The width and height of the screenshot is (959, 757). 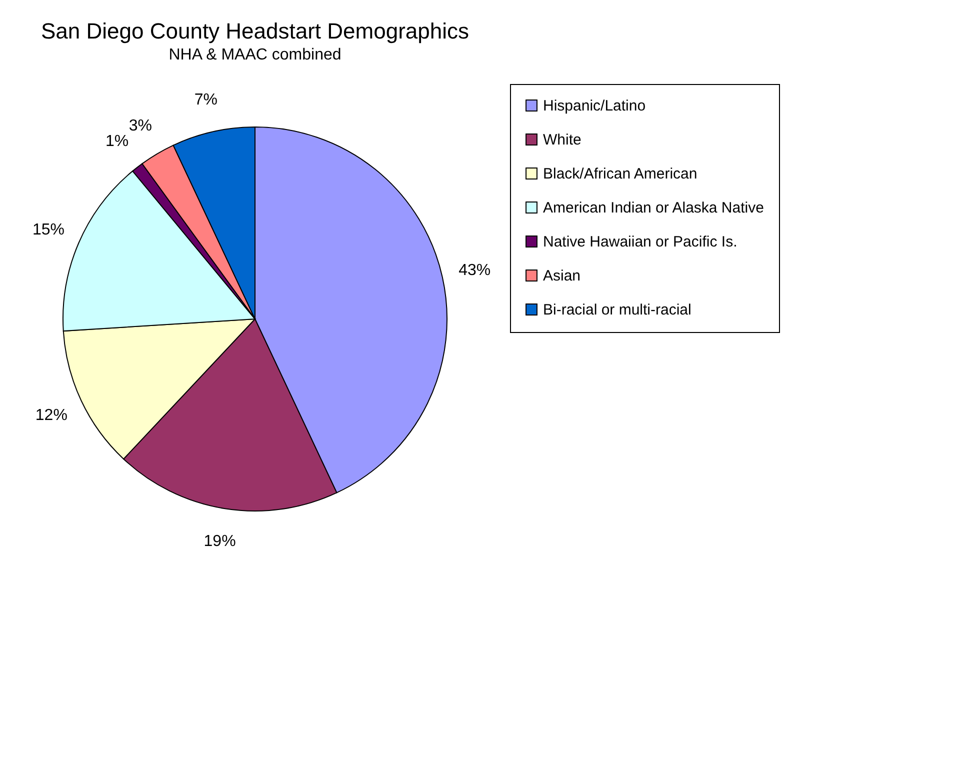 What do you see at coordinates (206, 99) in the screenshot?
I see `data-label: 7%` at bounding box center [206, 99].